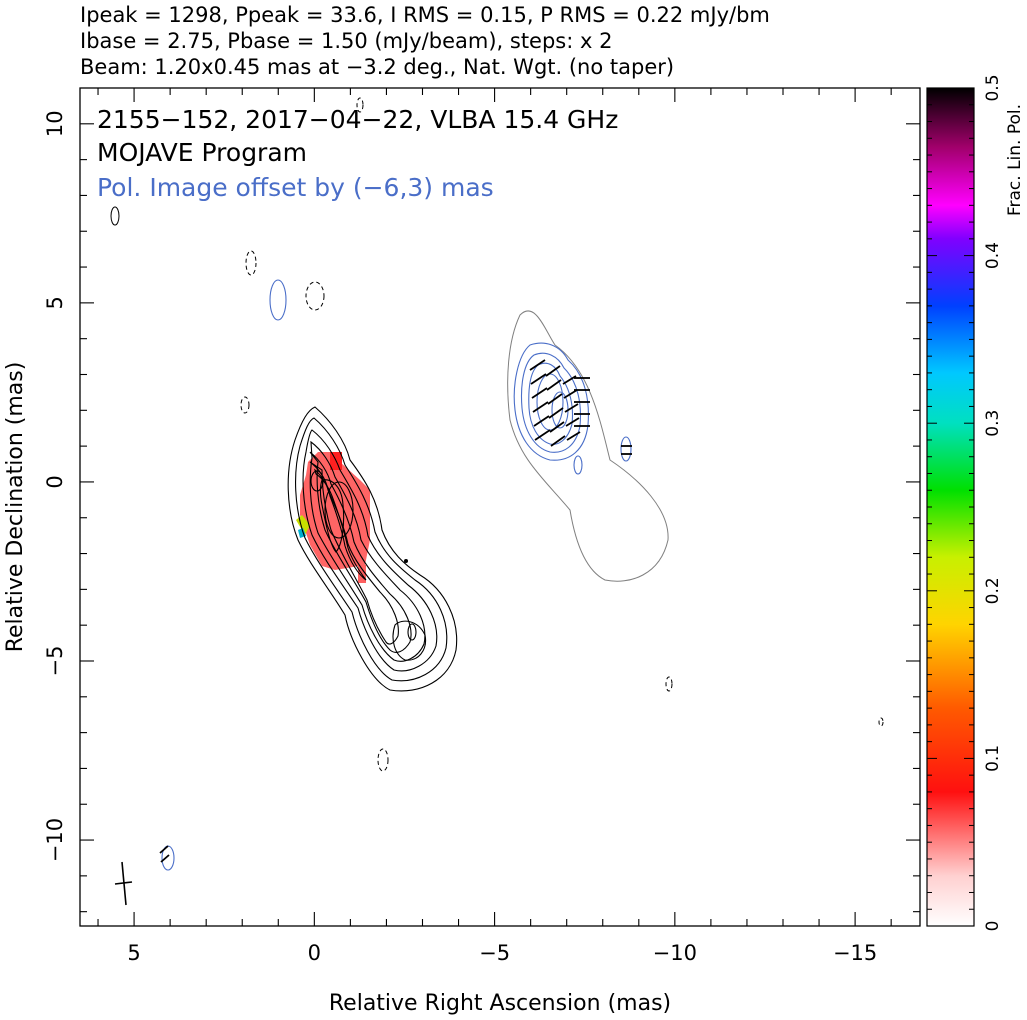 This screenshot has width=1027, height=1020. What do you see at coordinates (993, 255) in the screenshot?
I see `colorbar-tick-label: 0.4` at bounding box center [993, 255].